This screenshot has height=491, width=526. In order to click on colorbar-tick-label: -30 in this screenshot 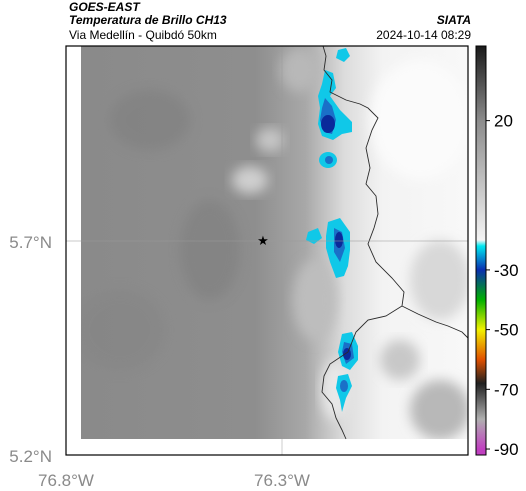, I will do `click(506, 270)`.